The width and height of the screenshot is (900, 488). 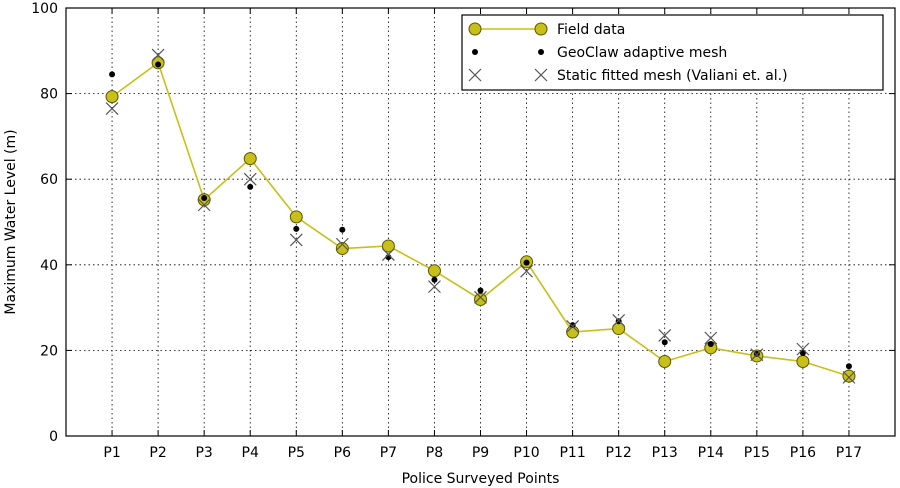 I want to click on y-tick-label: 0, so click(x=53, y=437).